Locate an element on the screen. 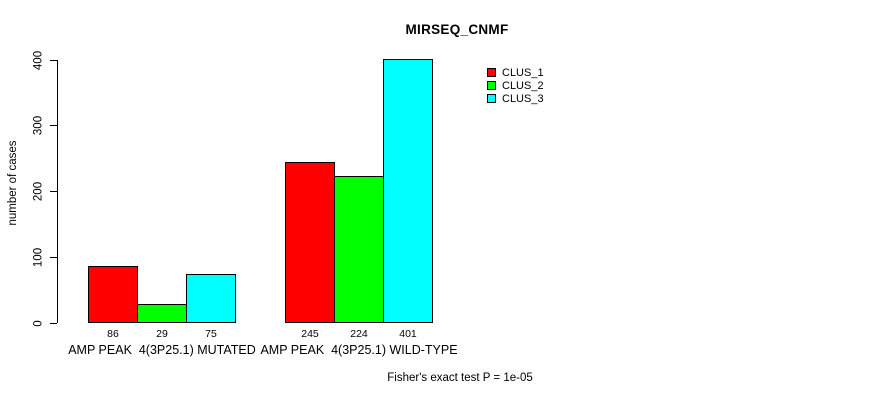  category-label: AMP PEAK 4(3P25.1) MUTATED is located at coordinates (162, 350).